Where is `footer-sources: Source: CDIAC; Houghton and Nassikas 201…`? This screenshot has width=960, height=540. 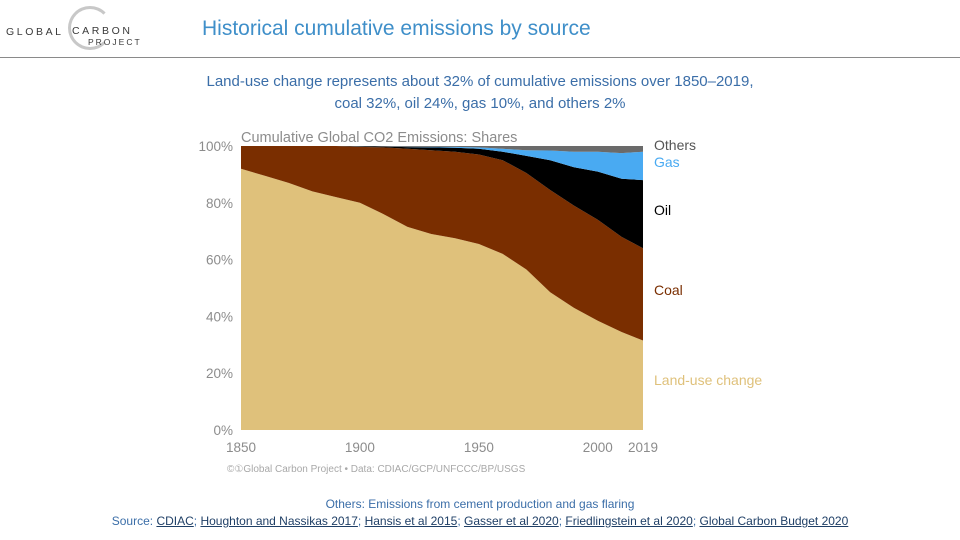
footer-sources: Source: CDIAC; Houghton and Nassikas 201… is located at coordinates (480, 521).